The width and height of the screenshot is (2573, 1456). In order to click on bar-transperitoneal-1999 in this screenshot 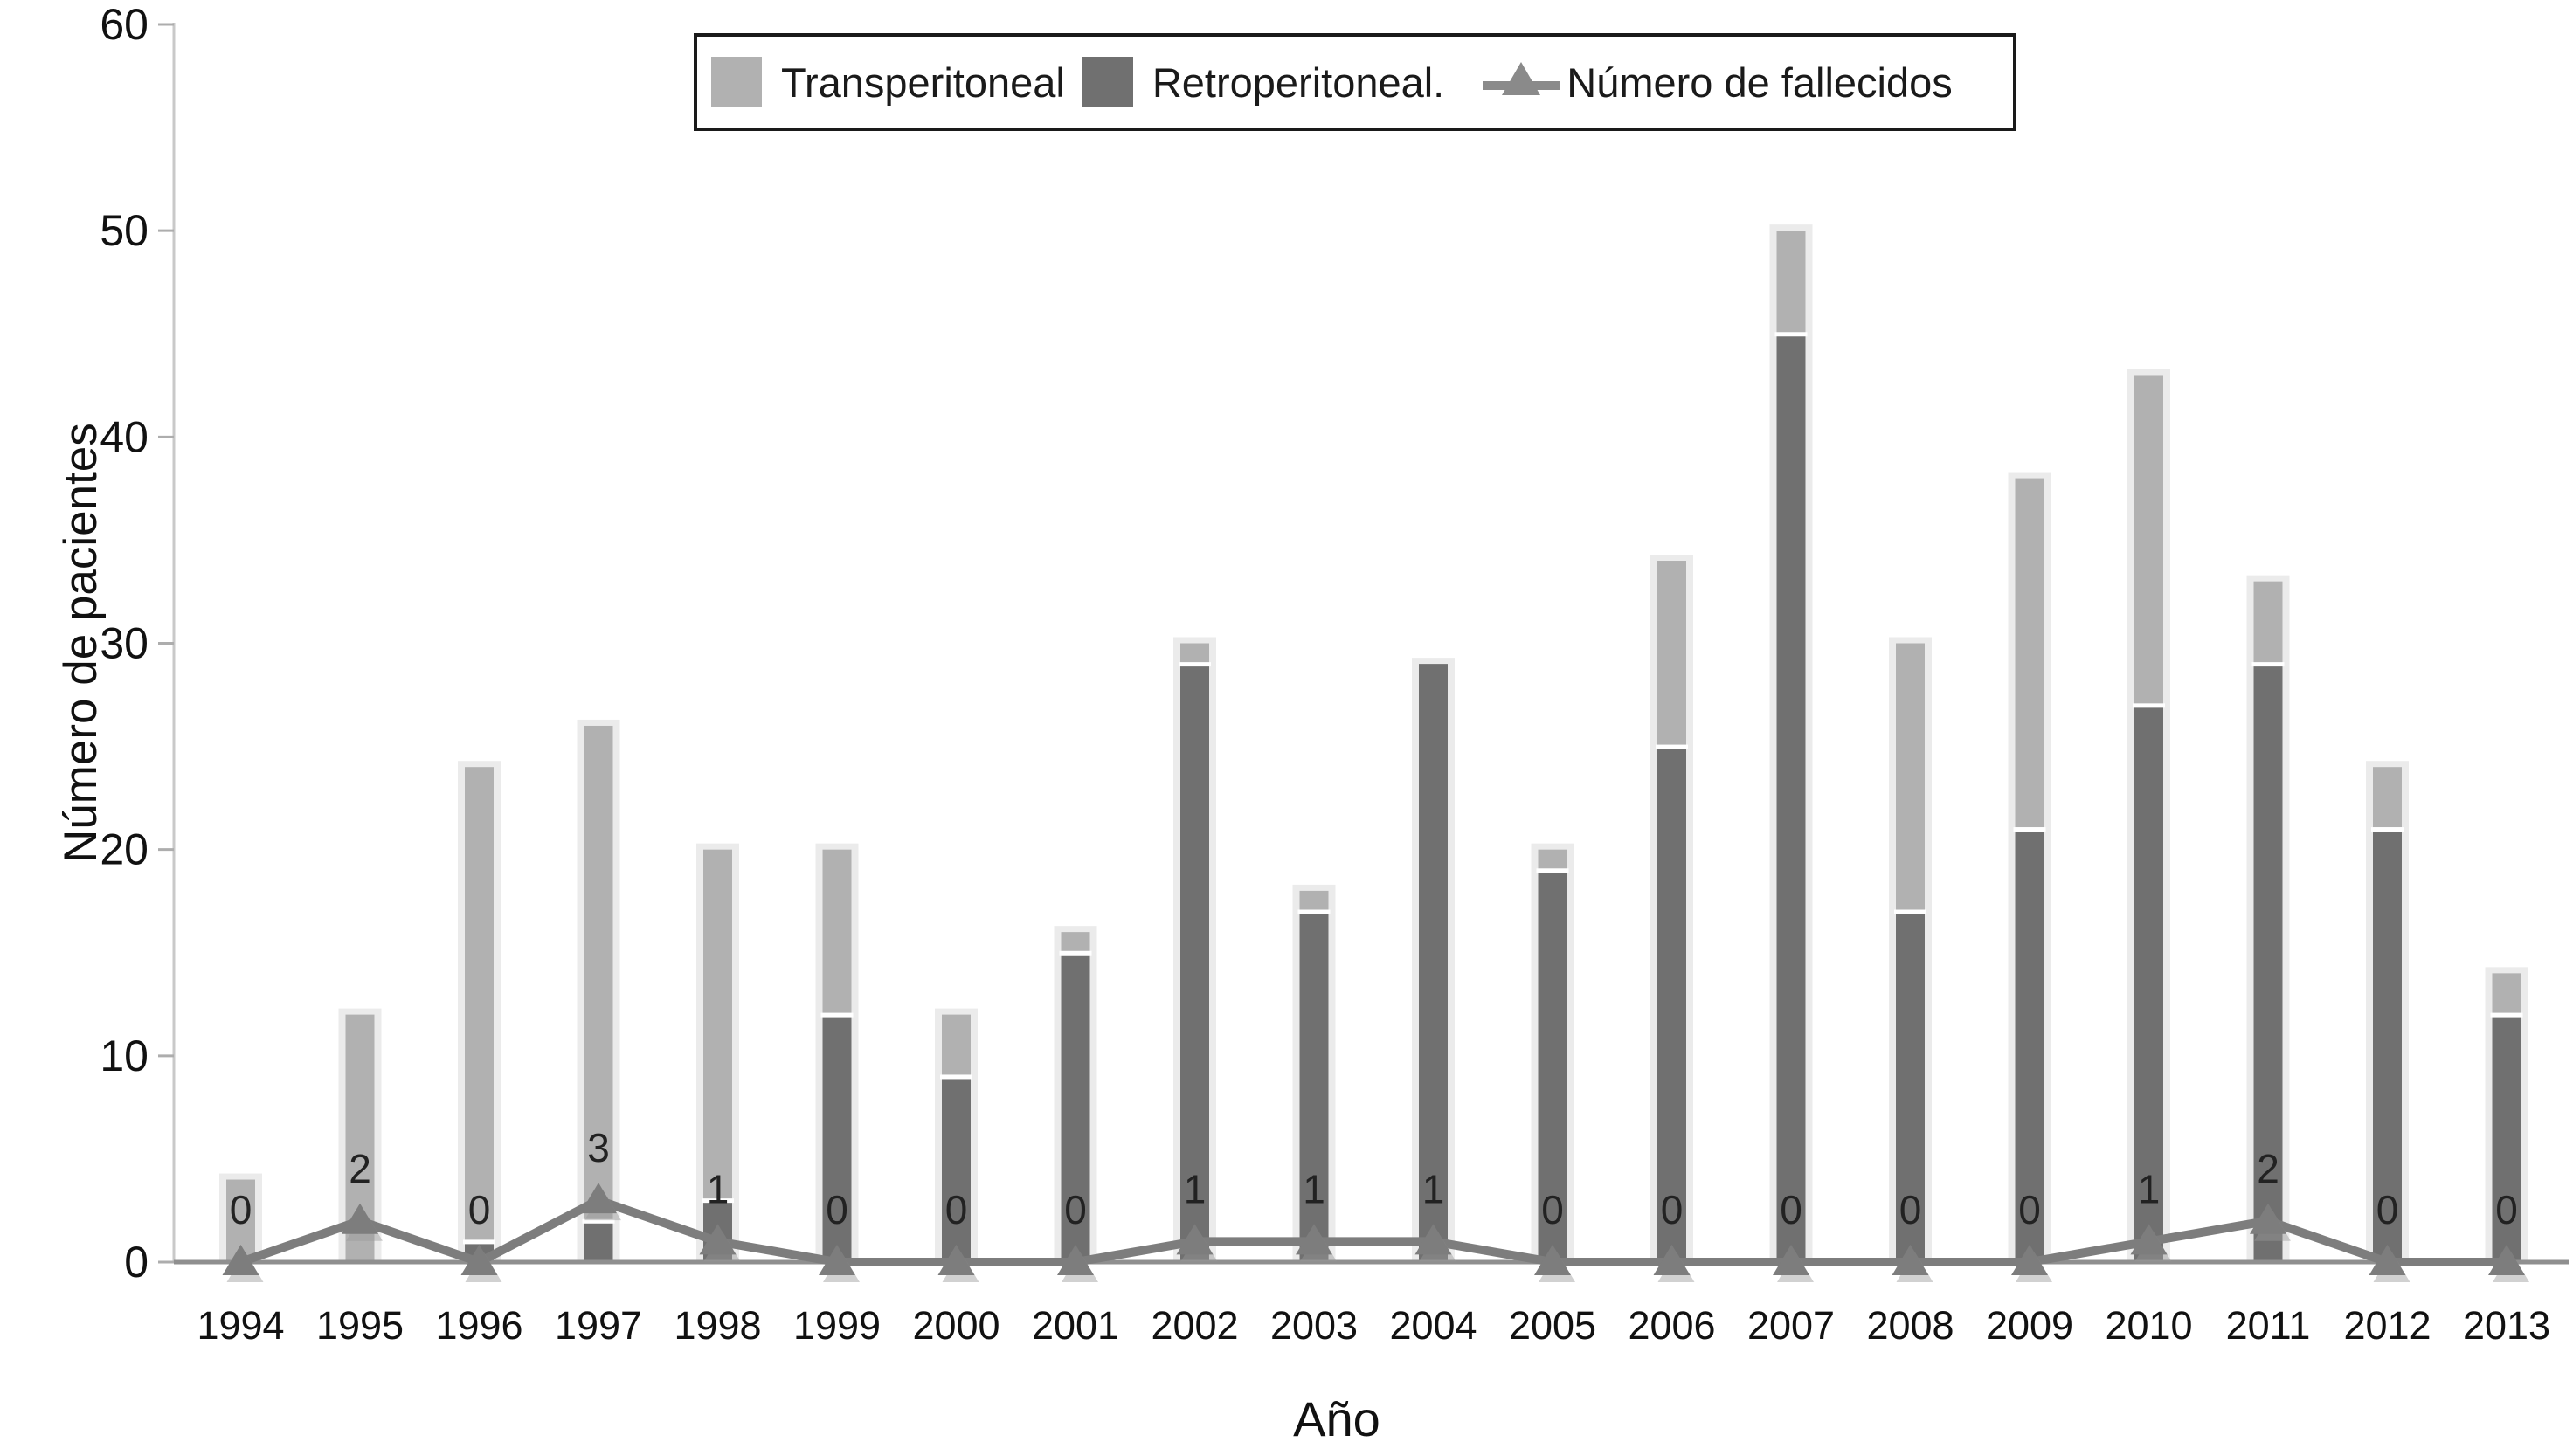, I will do `click(837, 932)`.